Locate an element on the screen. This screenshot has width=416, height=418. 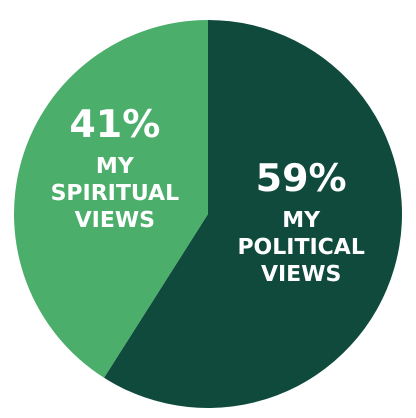
slice-label: MY POLITICAL VIEWS is located at coordinates (301, 248).